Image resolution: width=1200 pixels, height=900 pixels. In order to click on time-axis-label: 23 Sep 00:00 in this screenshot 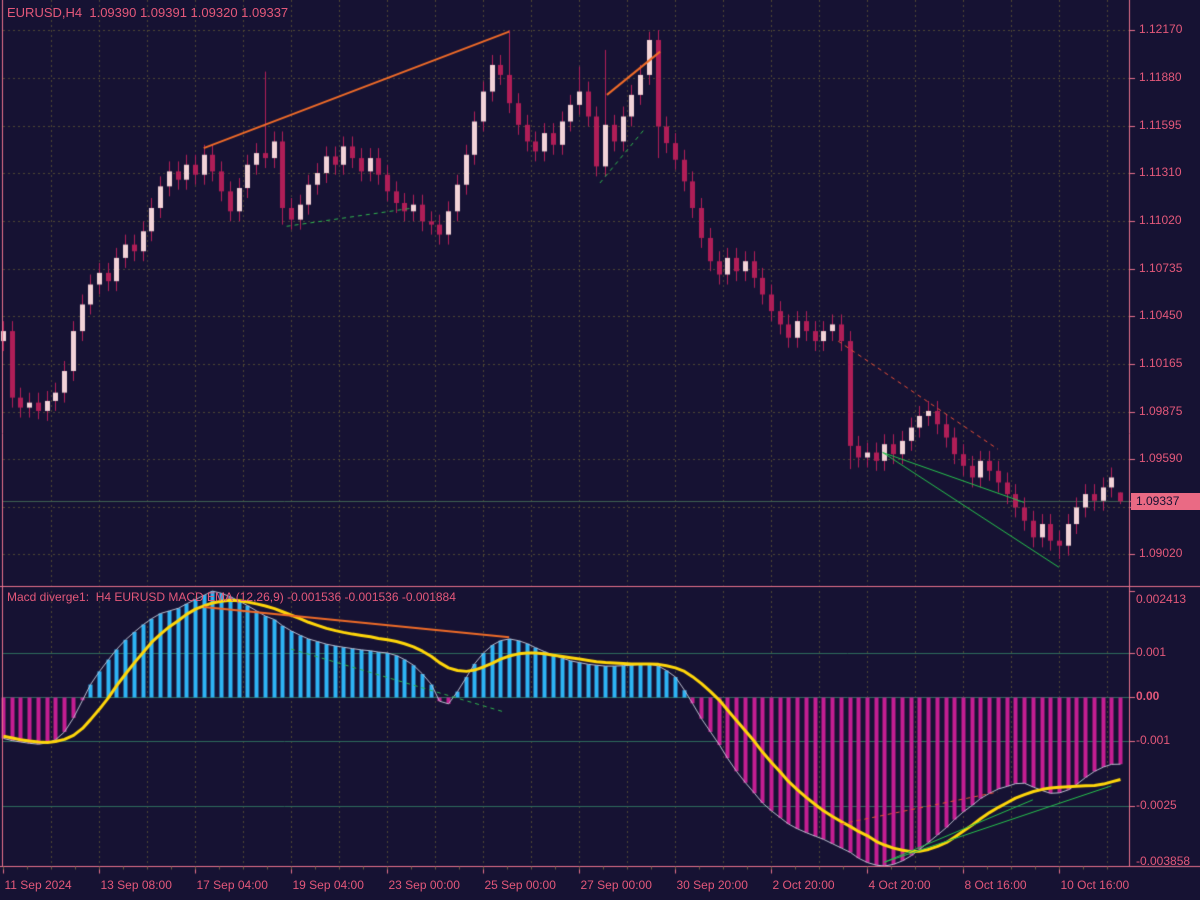, I will do `click(424, 885)`.